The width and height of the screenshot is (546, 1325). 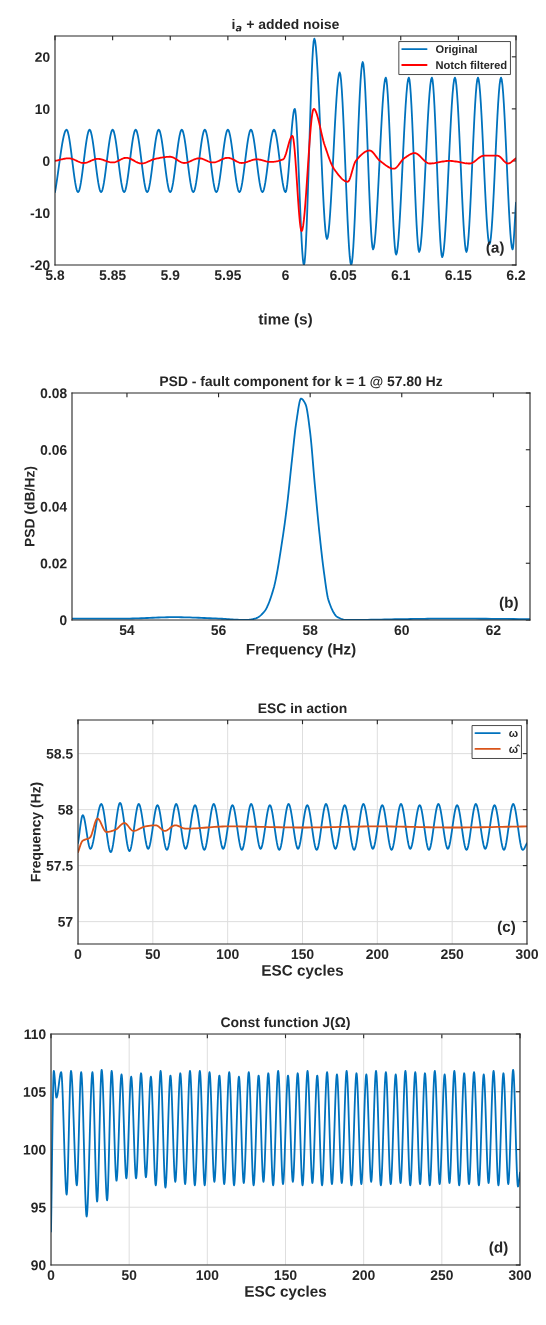 What do you see at coordinates (513, 734) in the screenshot?
I see `legend-label: ω` at bounding box center [513, 734].